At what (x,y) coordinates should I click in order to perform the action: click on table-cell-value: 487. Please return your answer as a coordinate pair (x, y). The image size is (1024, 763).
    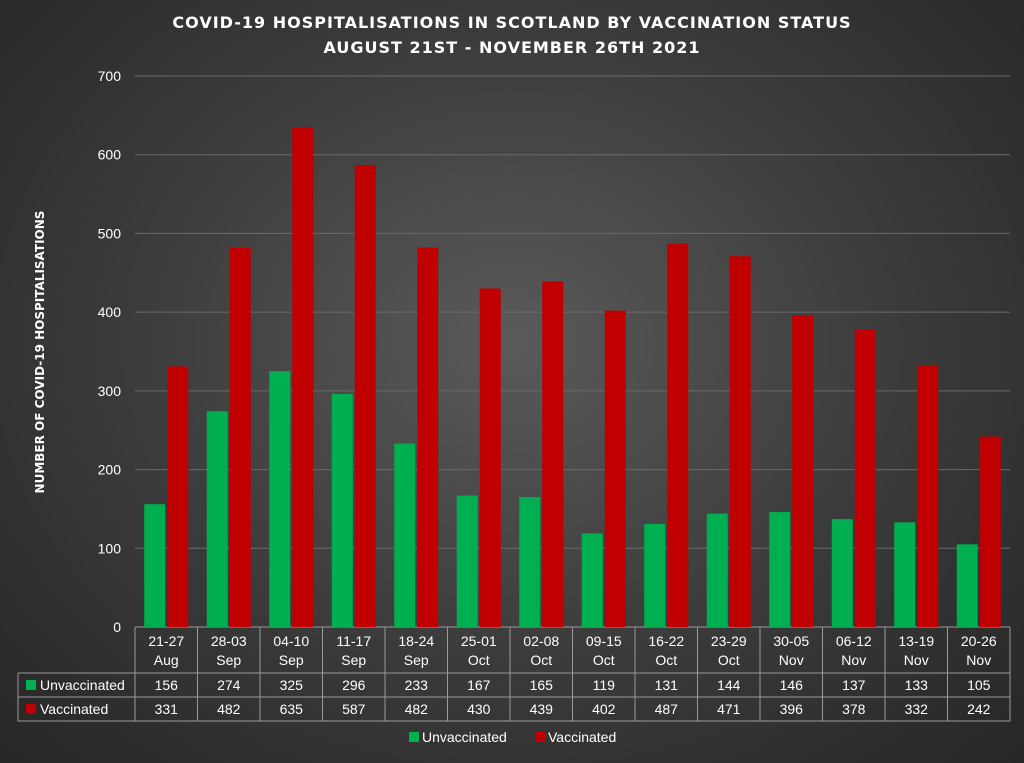
    Looking at the image, I should click on (667, 709).